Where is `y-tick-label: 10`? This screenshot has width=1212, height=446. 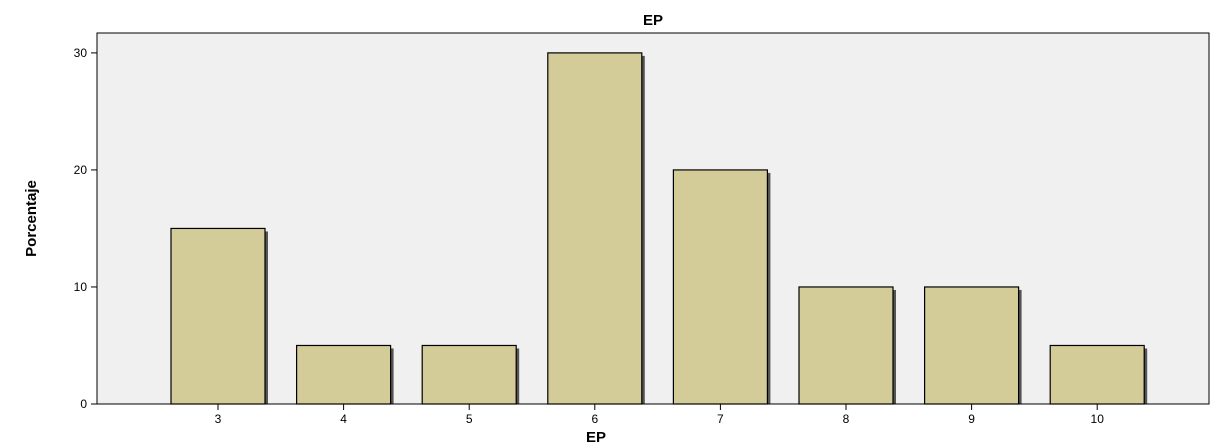
y-tick-label: 10 is located at coordinates (81, 287).